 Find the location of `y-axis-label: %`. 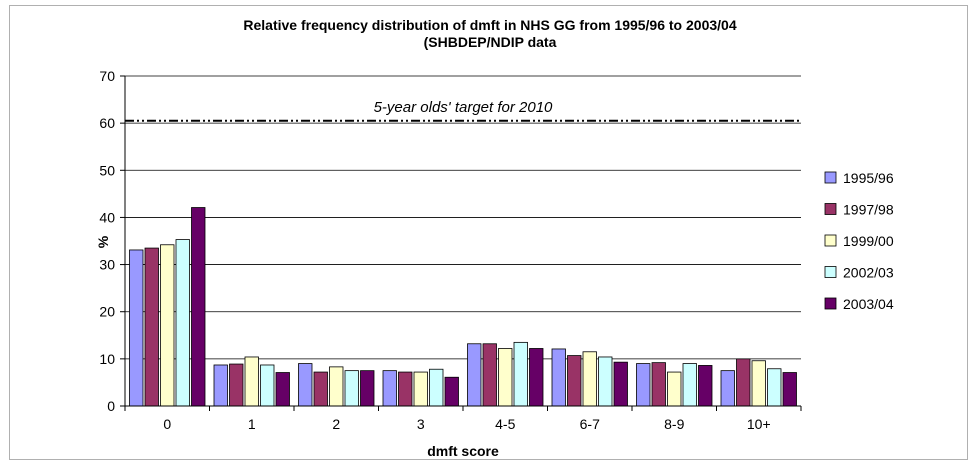

y-axis-label: % is located at coordinates (103, 241).